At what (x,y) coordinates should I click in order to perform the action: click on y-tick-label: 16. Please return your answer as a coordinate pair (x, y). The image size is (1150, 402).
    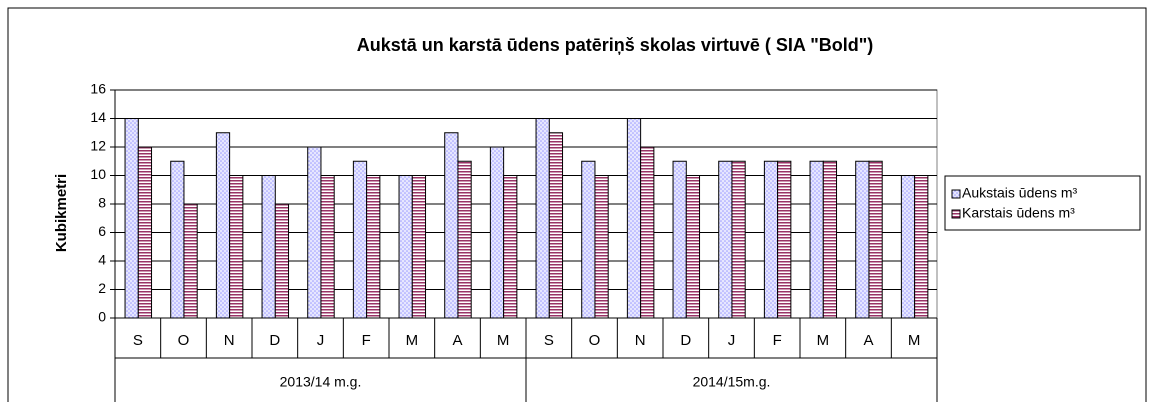
    Looking at the image, I should click on (98, 89).